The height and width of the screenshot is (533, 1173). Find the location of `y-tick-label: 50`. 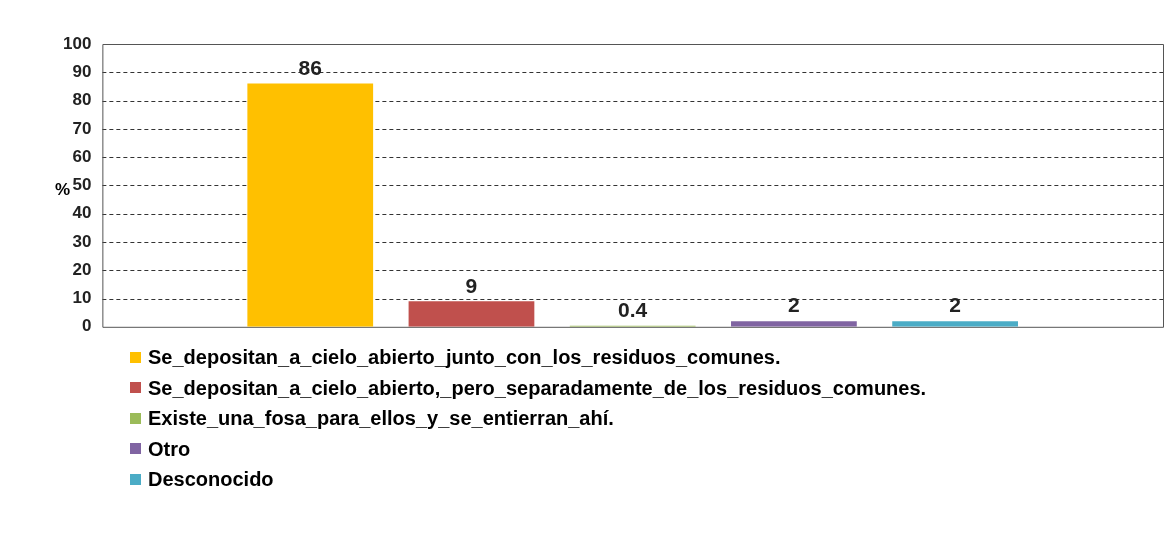

y-tick-label: 50 is located at coordinates (82, 185).